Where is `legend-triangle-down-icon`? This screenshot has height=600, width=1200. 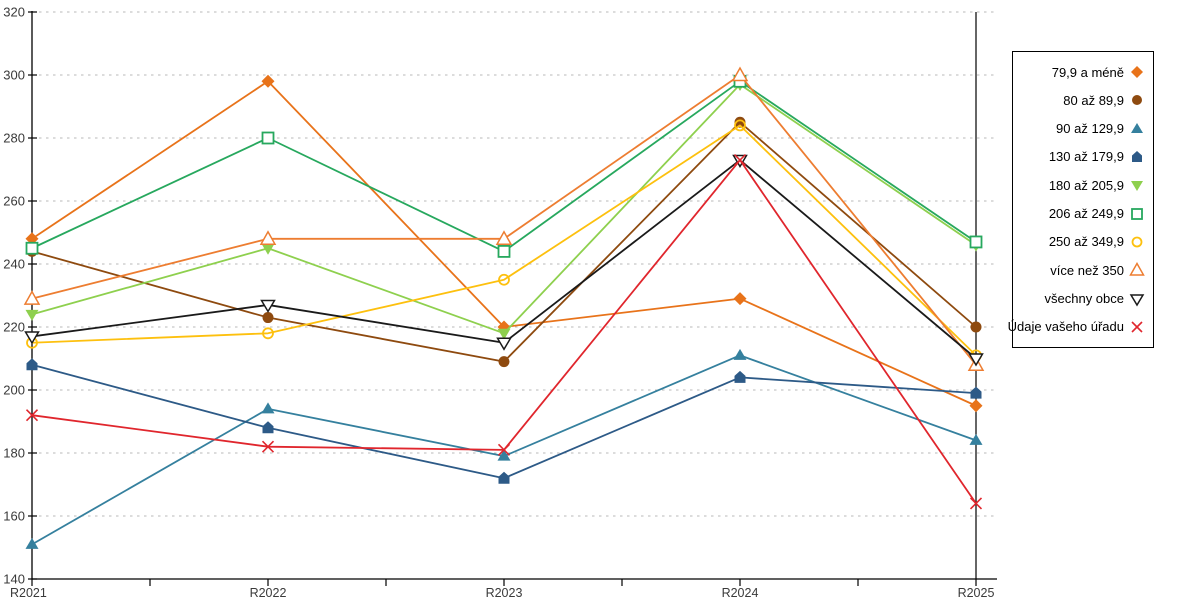 legend-triangle-down-icon is located at coordinates (1137, 186).